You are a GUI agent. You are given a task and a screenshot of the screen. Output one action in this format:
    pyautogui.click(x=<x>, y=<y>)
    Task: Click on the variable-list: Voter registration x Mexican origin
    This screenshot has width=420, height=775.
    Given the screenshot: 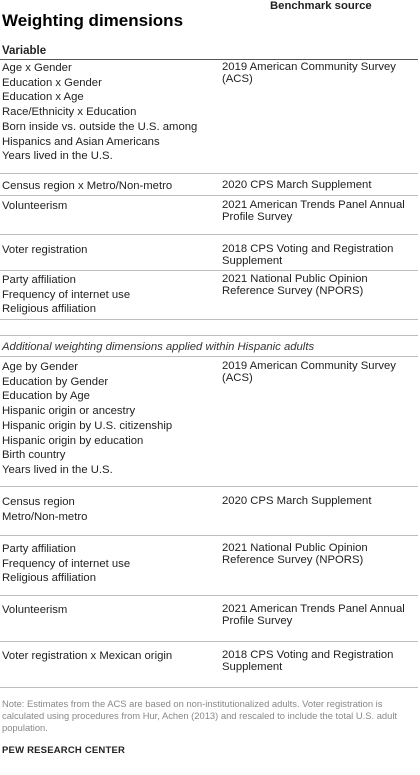 What is the action you would take?
    pyautogui.click(x=111, y=656)
    